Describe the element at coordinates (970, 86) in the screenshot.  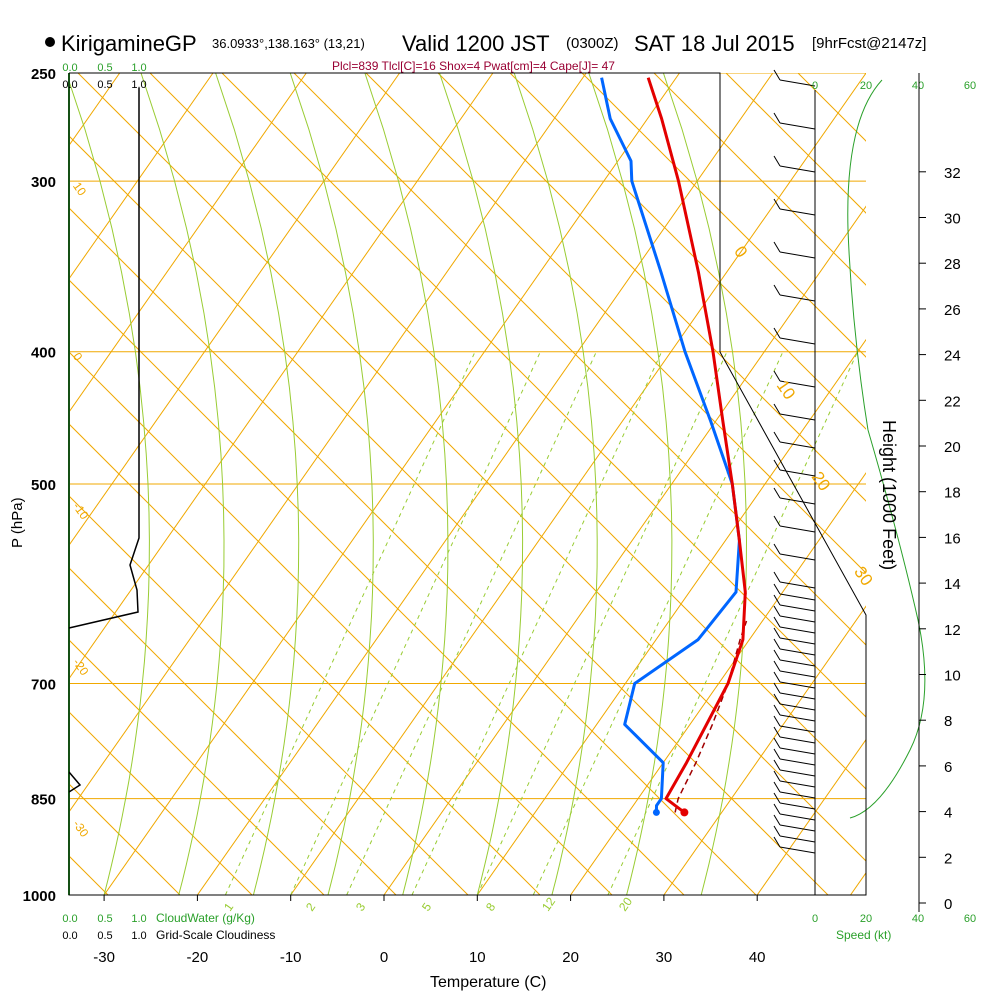
I see `wind-speed-top-tick: 60` at that location.